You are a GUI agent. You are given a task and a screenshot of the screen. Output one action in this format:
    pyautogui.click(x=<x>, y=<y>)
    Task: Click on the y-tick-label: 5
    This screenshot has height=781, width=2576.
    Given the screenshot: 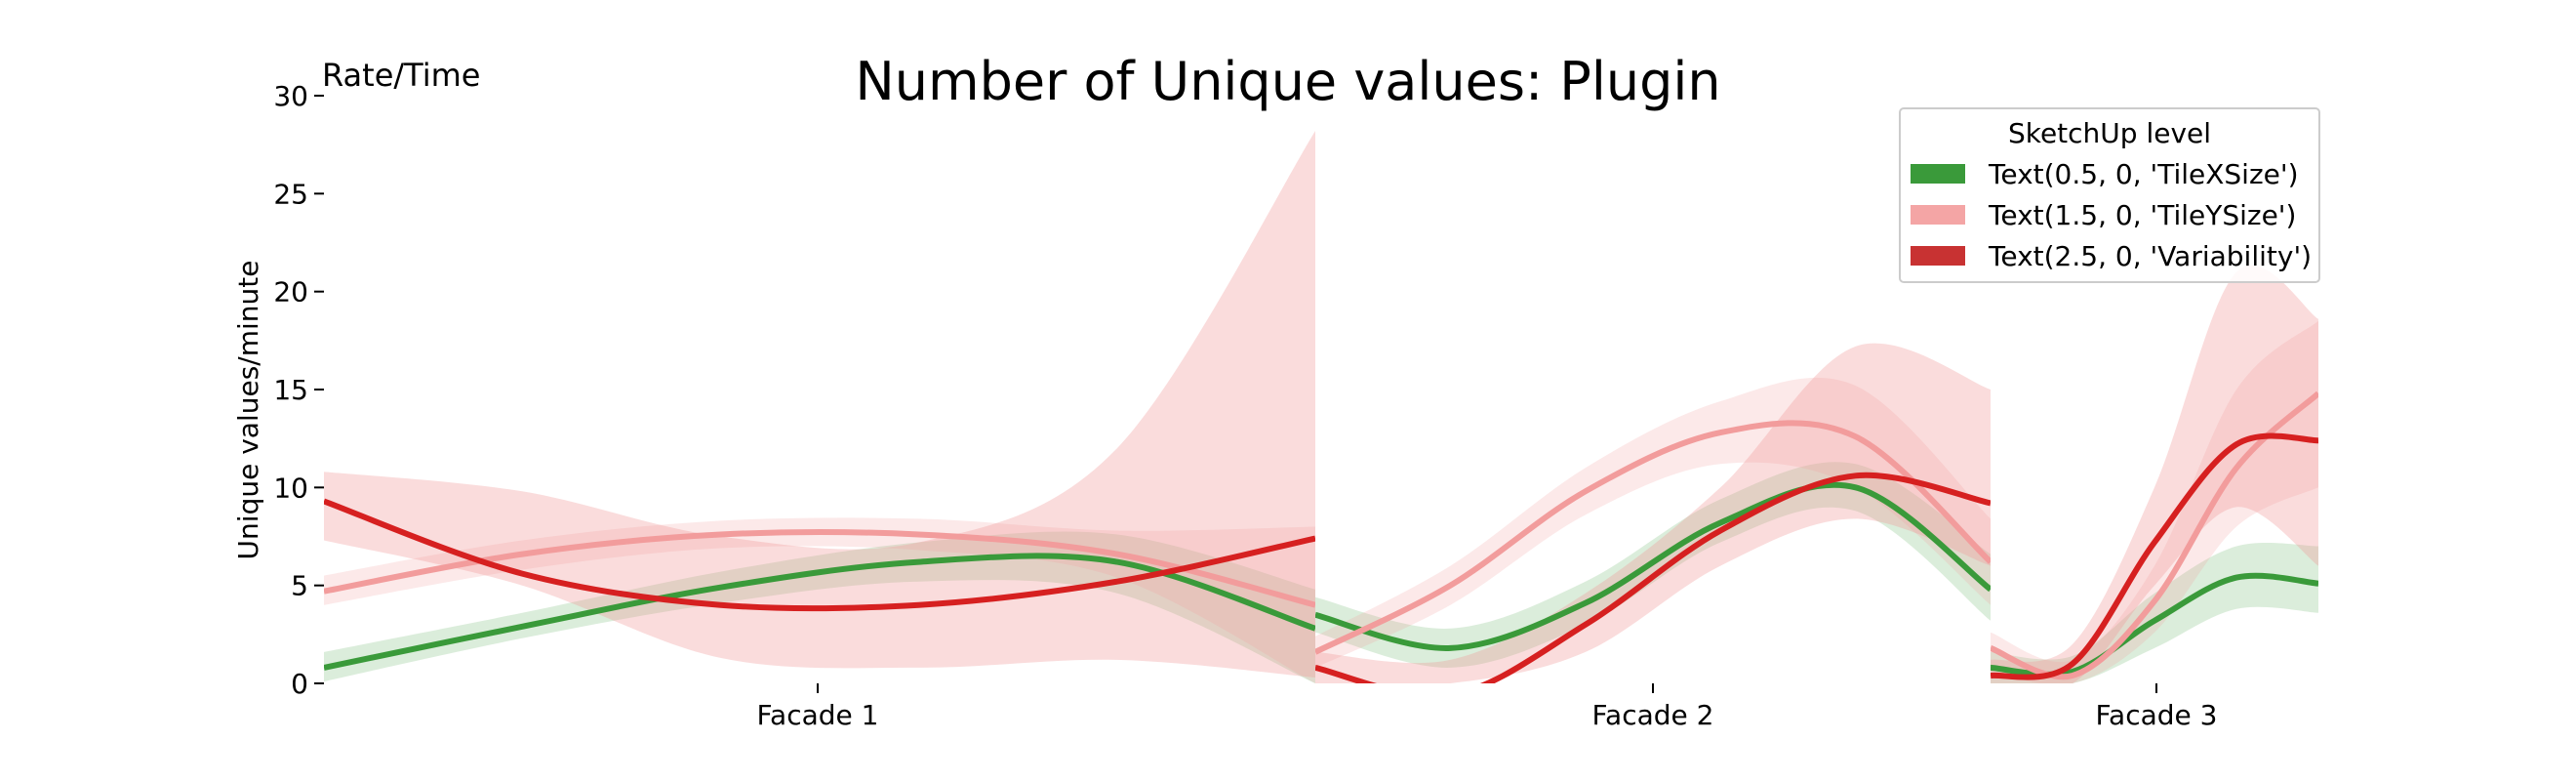 What is the action you would take?
    pyautogui.click(x=299, y=586)
    